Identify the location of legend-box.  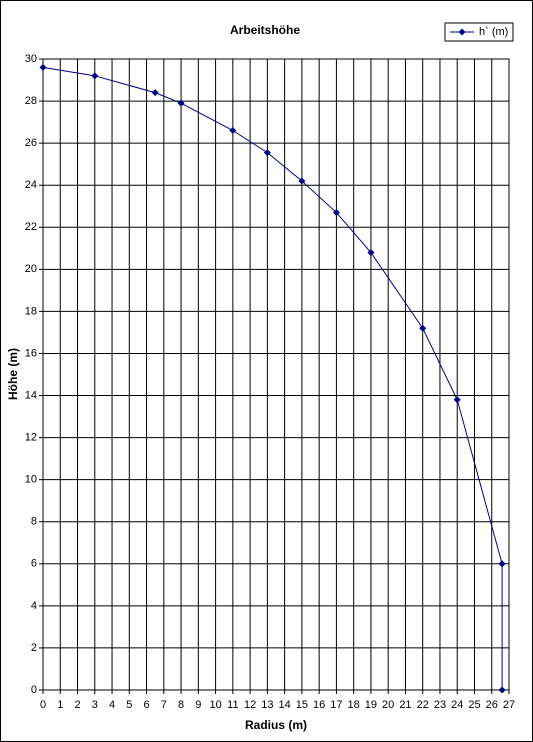
(479, 32).